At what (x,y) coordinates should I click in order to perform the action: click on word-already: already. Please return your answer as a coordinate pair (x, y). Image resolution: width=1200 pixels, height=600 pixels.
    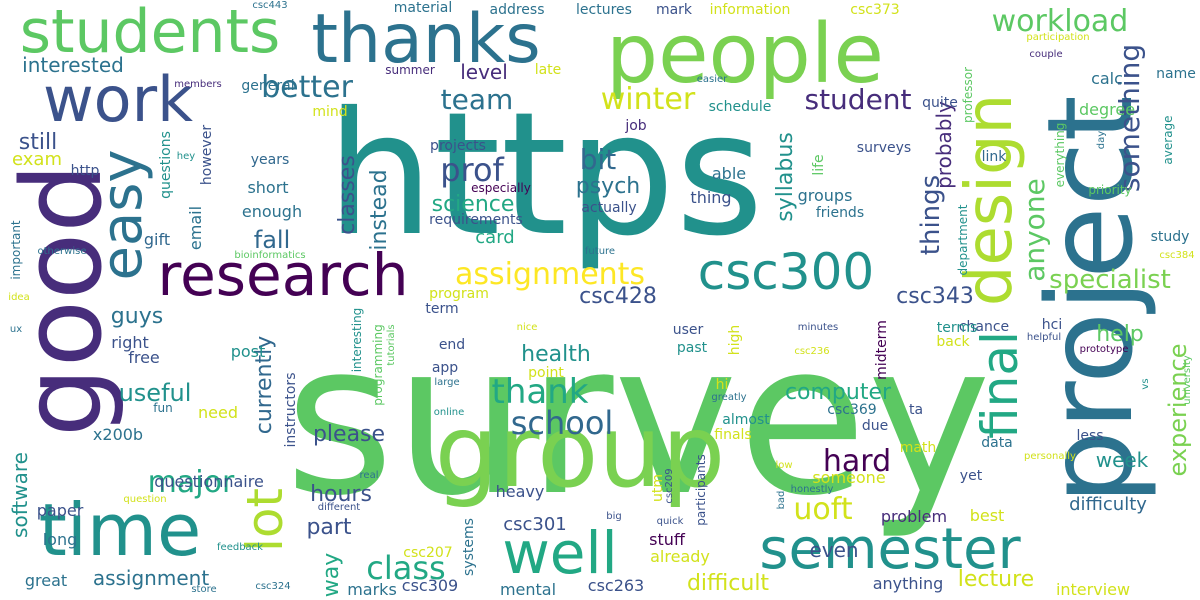
    Looking at the image, I should click on (680, 556).